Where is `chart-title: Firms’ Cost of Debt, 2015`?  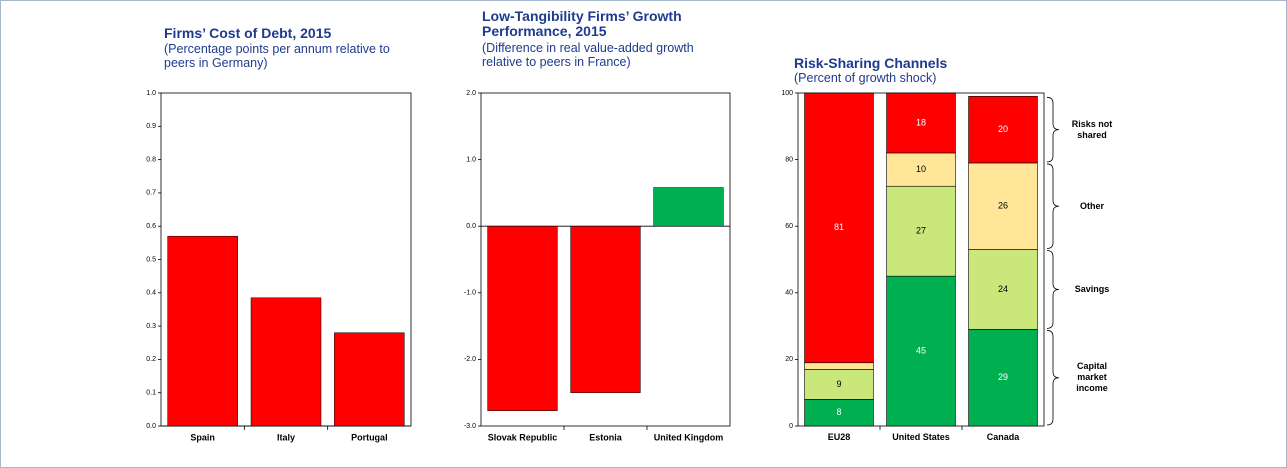
chart-title: Firms’ Cost of Debt, 2015 is located at coordinates (248, 33).